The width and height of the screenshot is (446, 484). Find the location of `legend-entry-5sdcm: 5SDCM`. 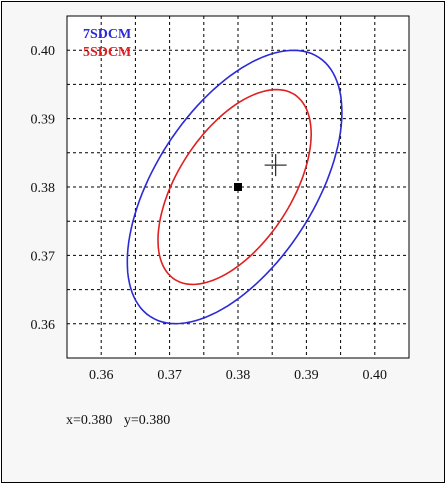

legend-entry-5sdcm: 5SDCM is located at coordinates (107, 52).